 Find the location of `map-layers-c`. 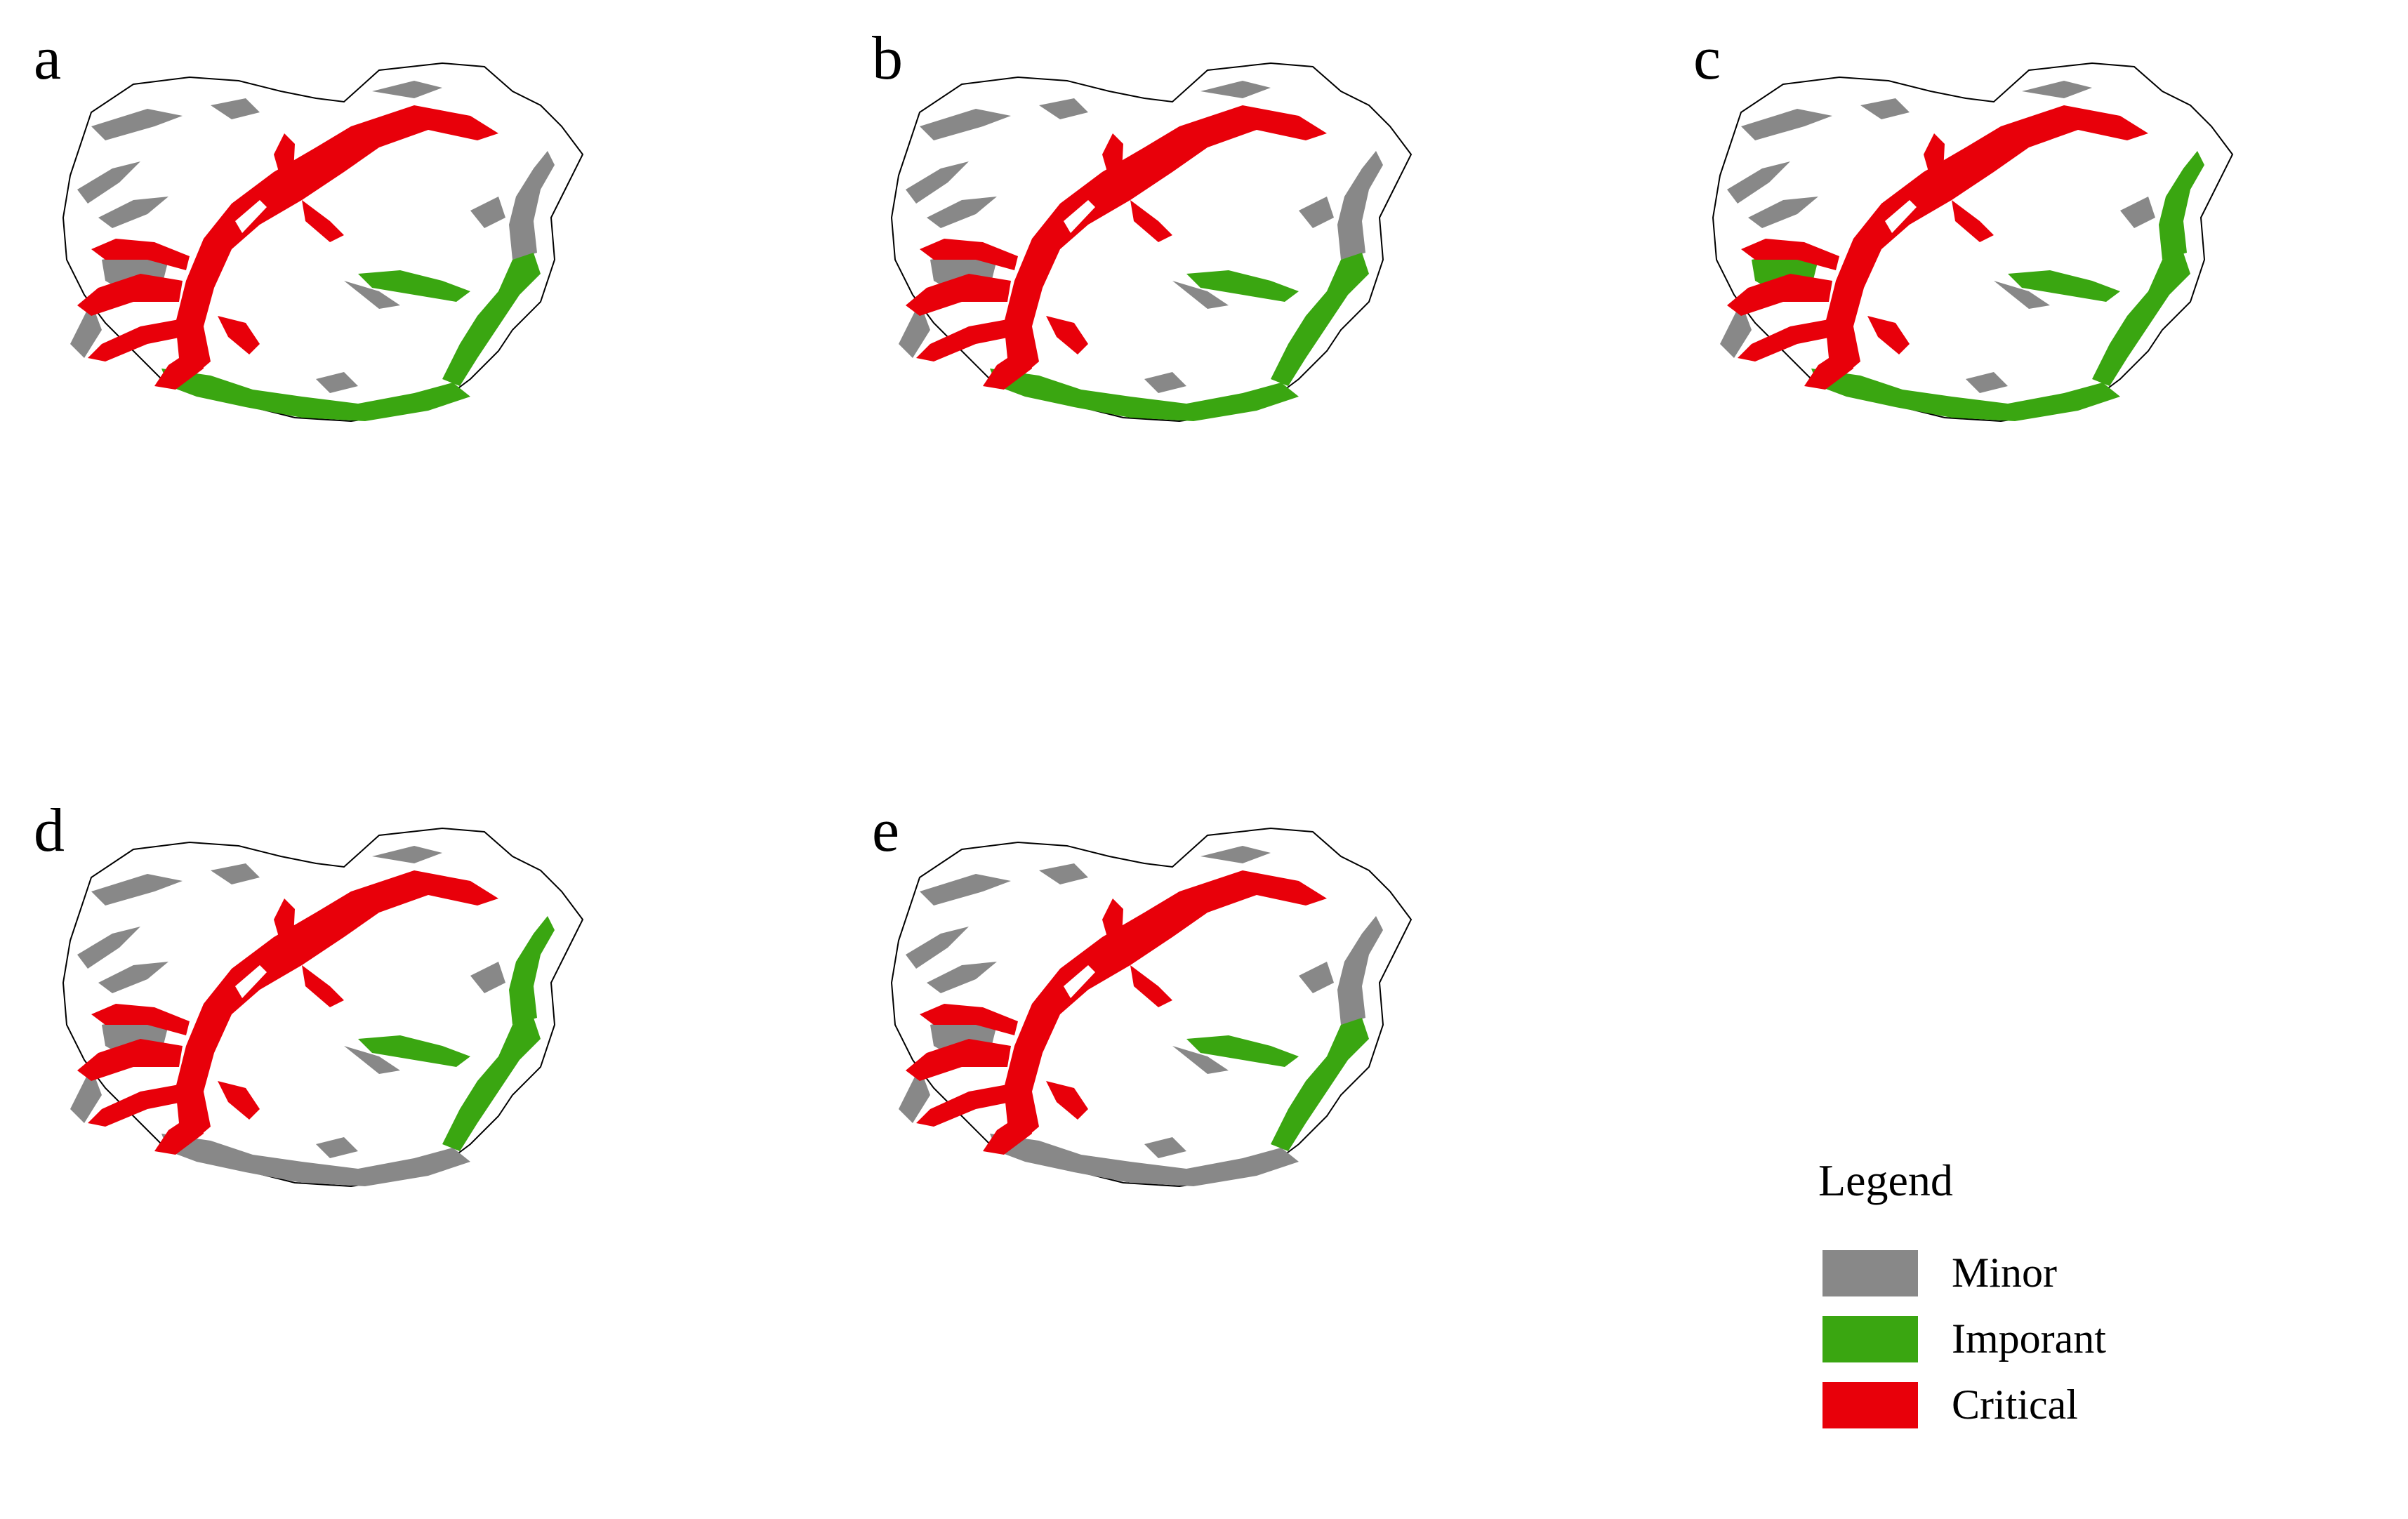

map-layers-c is located at coordinates (1973, 242).